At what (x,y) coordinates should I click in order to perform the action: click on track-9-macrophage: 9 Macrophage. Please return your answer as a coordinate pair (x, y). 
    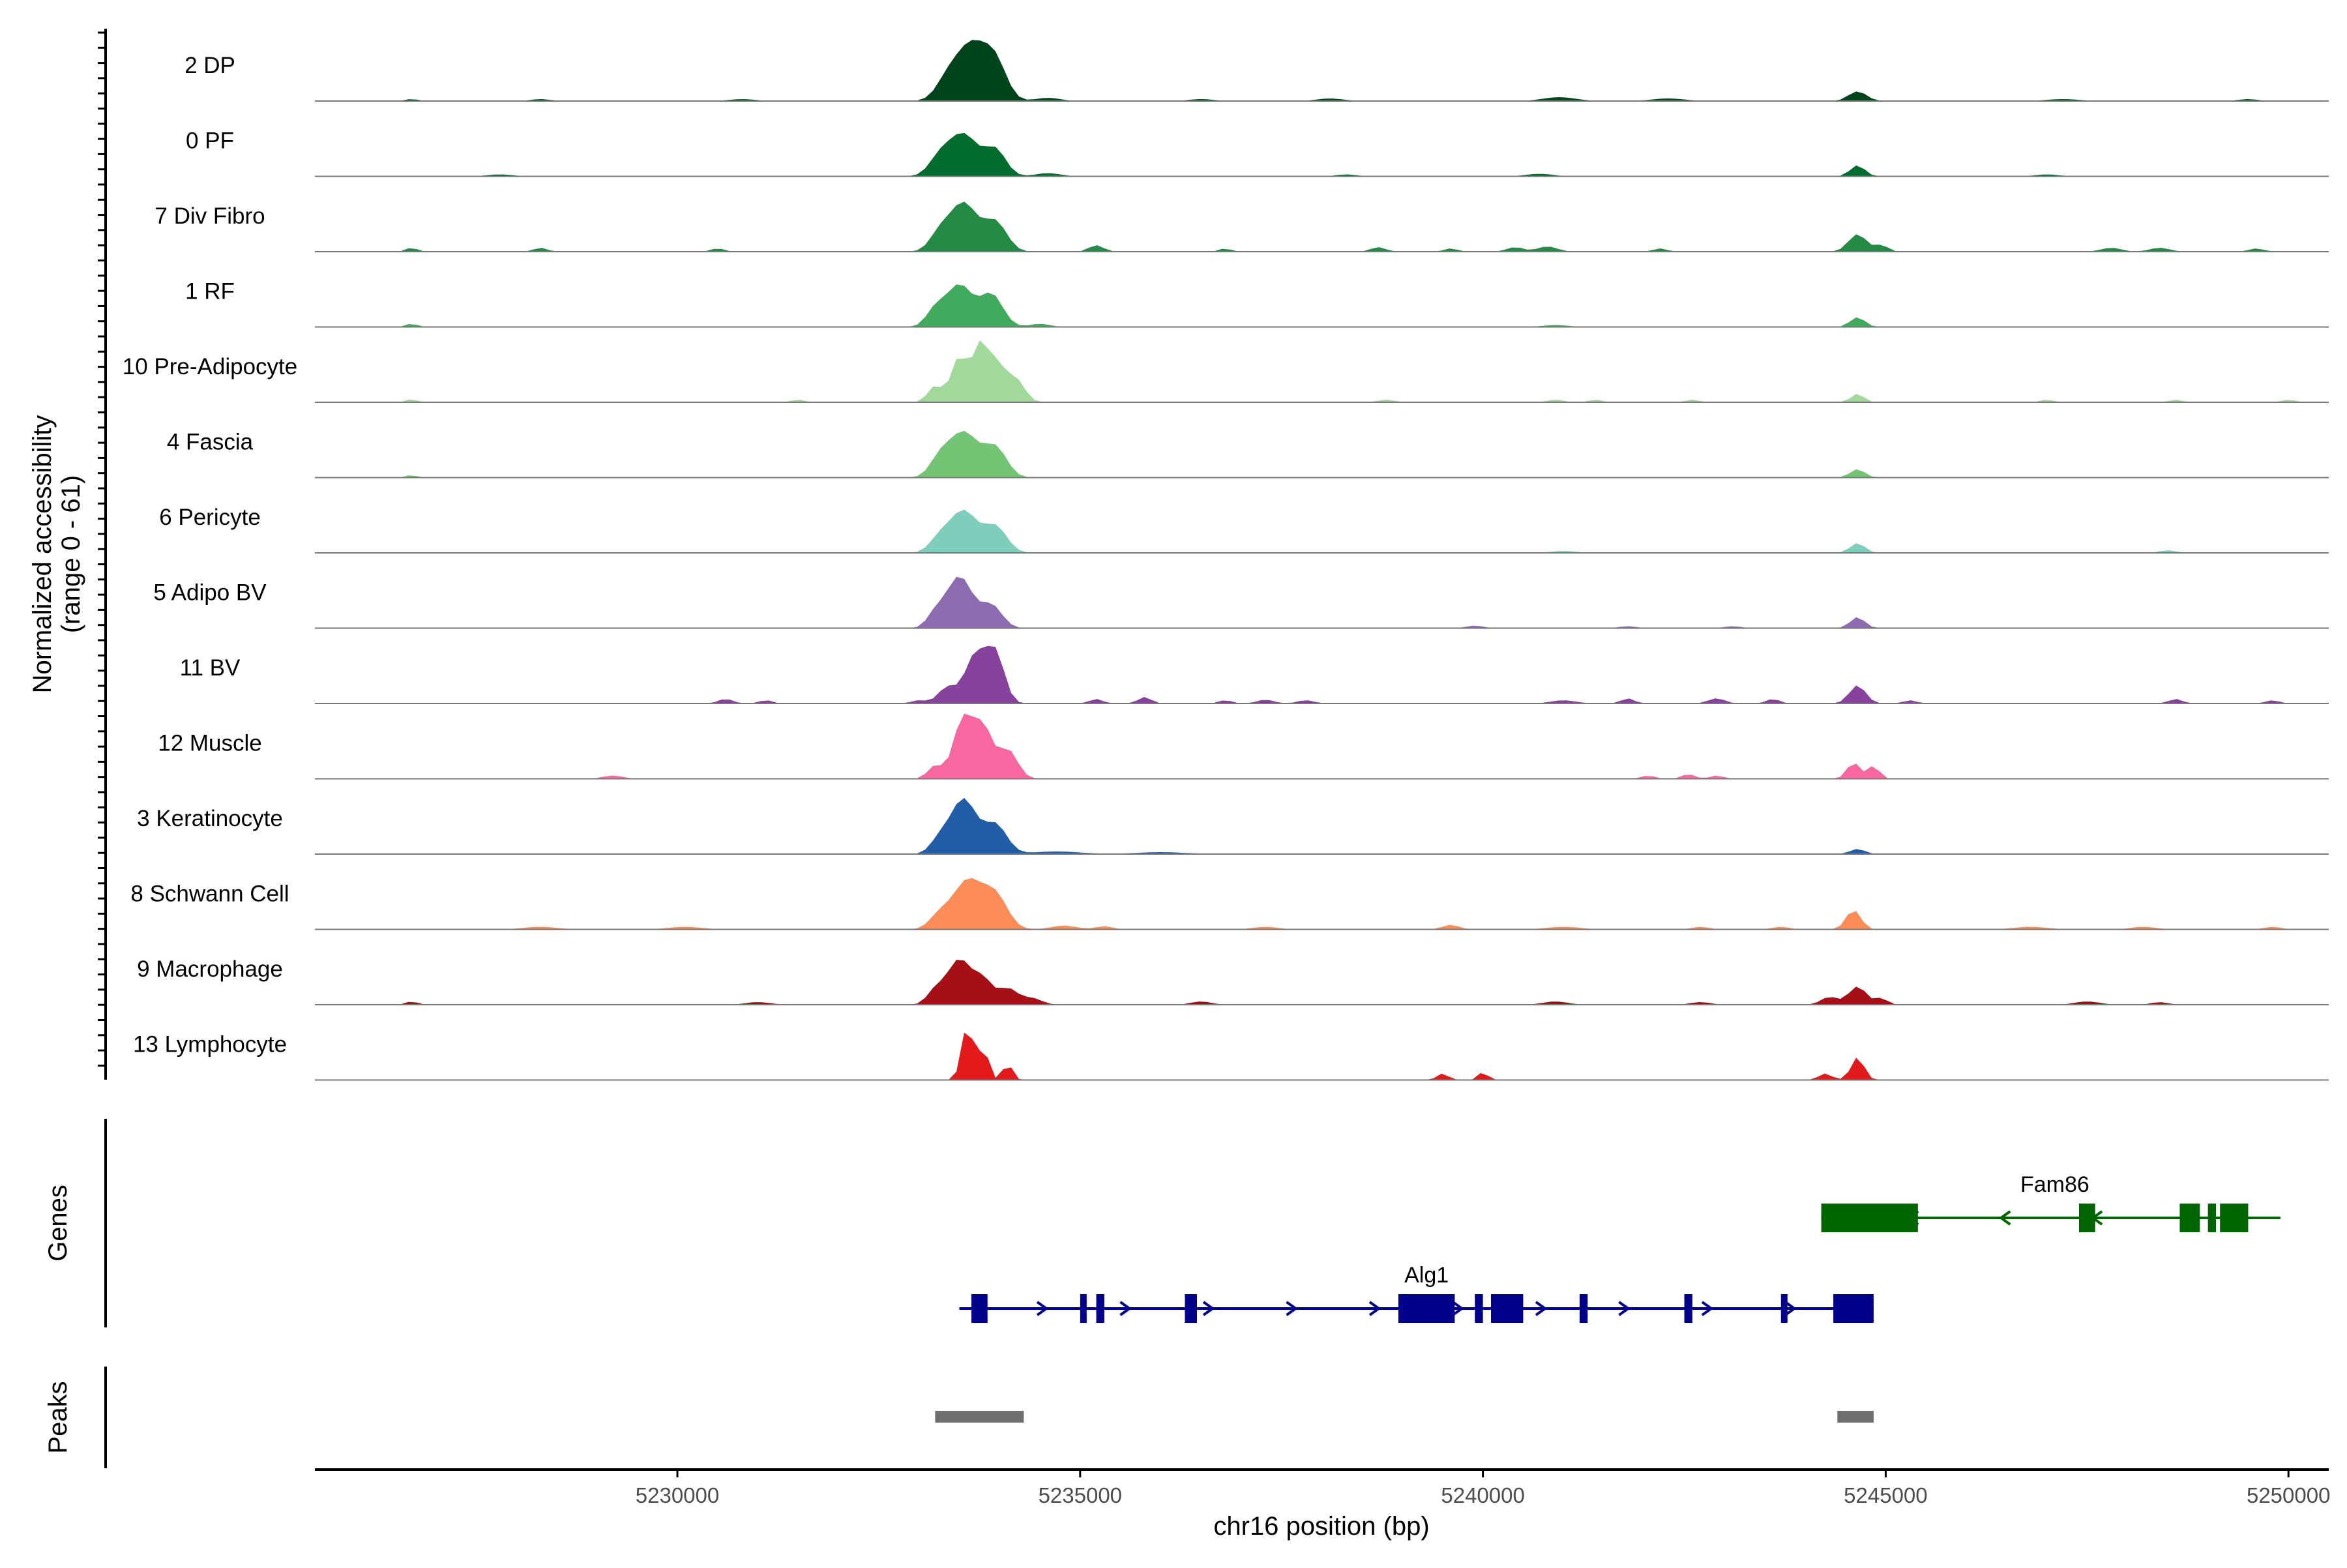
    Looking at the image, I should click on (1233, 981).